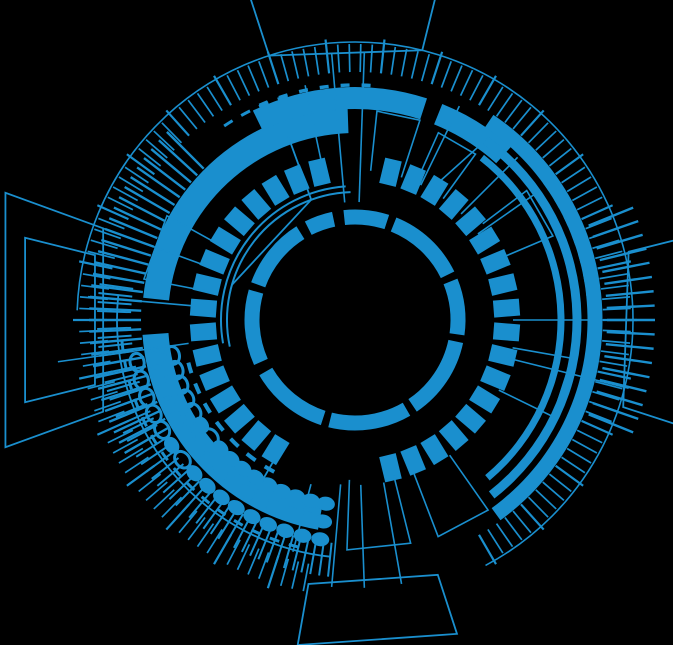 The height and width of the screenshot is (645, 673). I want to click on callout-left-outer, so click(54, 320).